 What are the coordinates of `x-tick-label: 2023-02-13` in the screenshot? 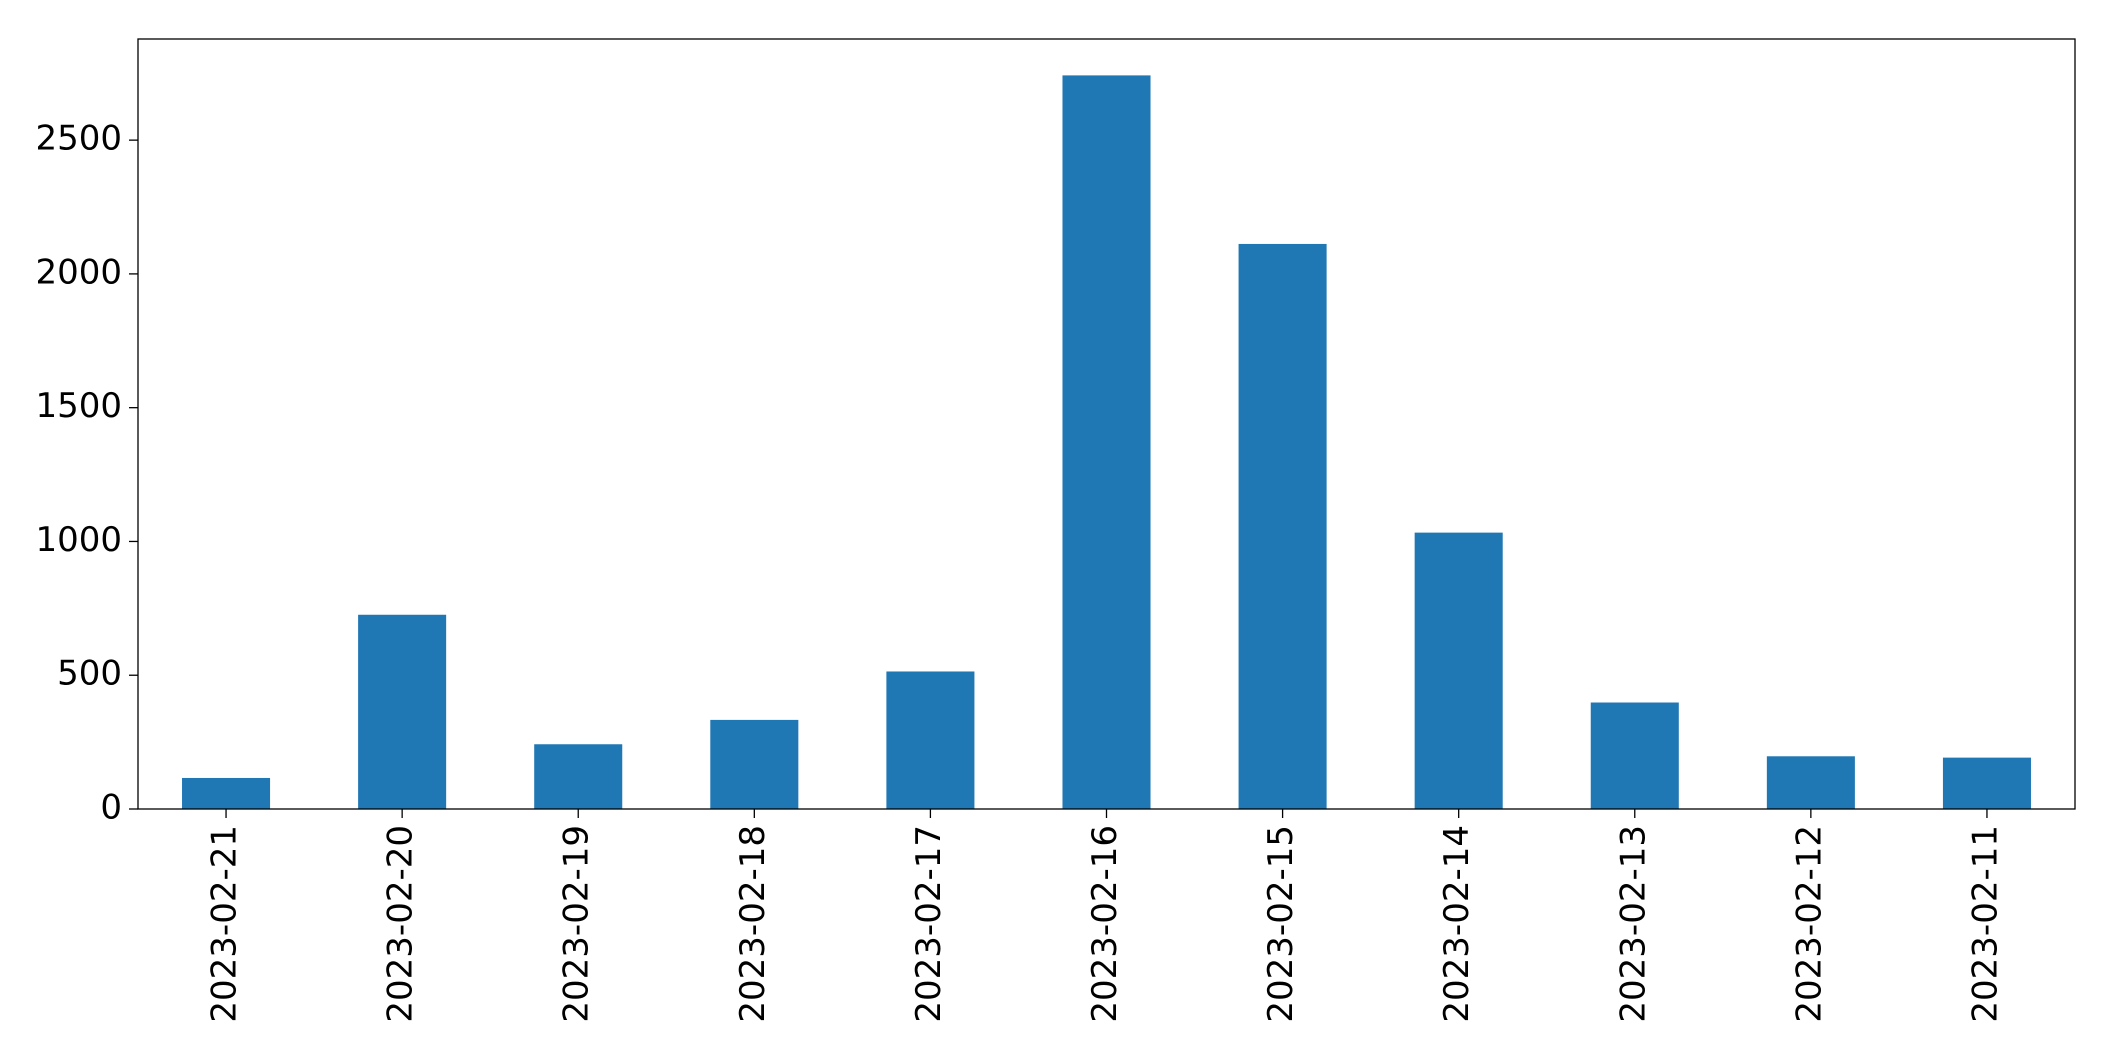 It's located at (1633, 924).